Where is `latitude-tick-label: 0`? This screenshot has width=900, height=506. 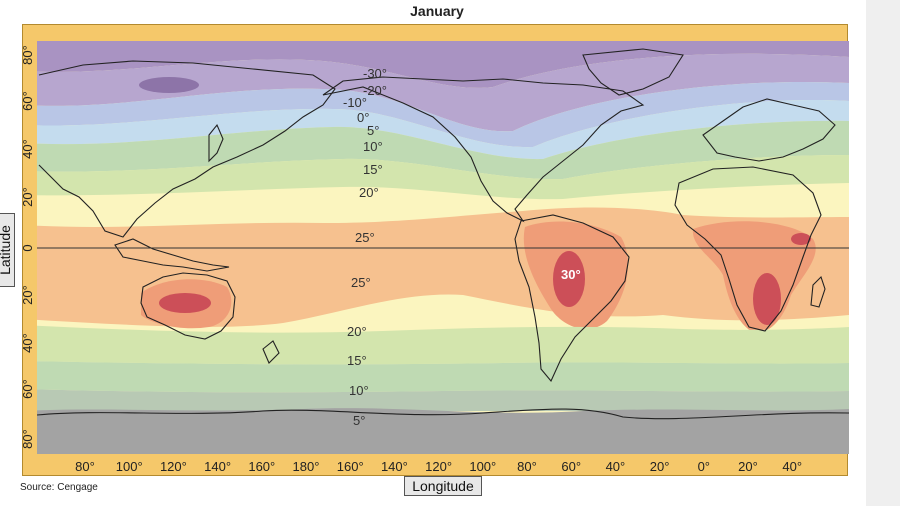 latitude-tick-label: 0 is located at coordinates (29, 247).